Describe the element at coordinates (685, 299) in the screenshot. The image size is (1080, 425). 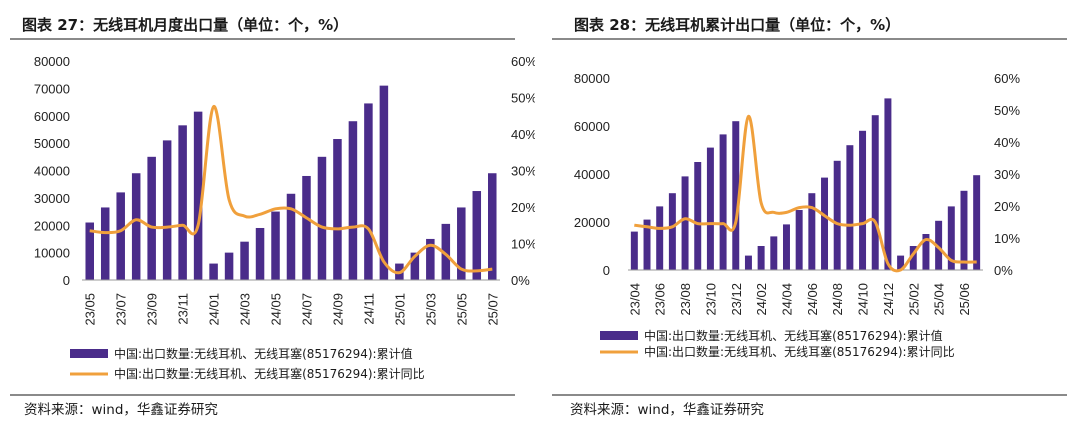
I see `x-tick-label: 23/08` at that location.